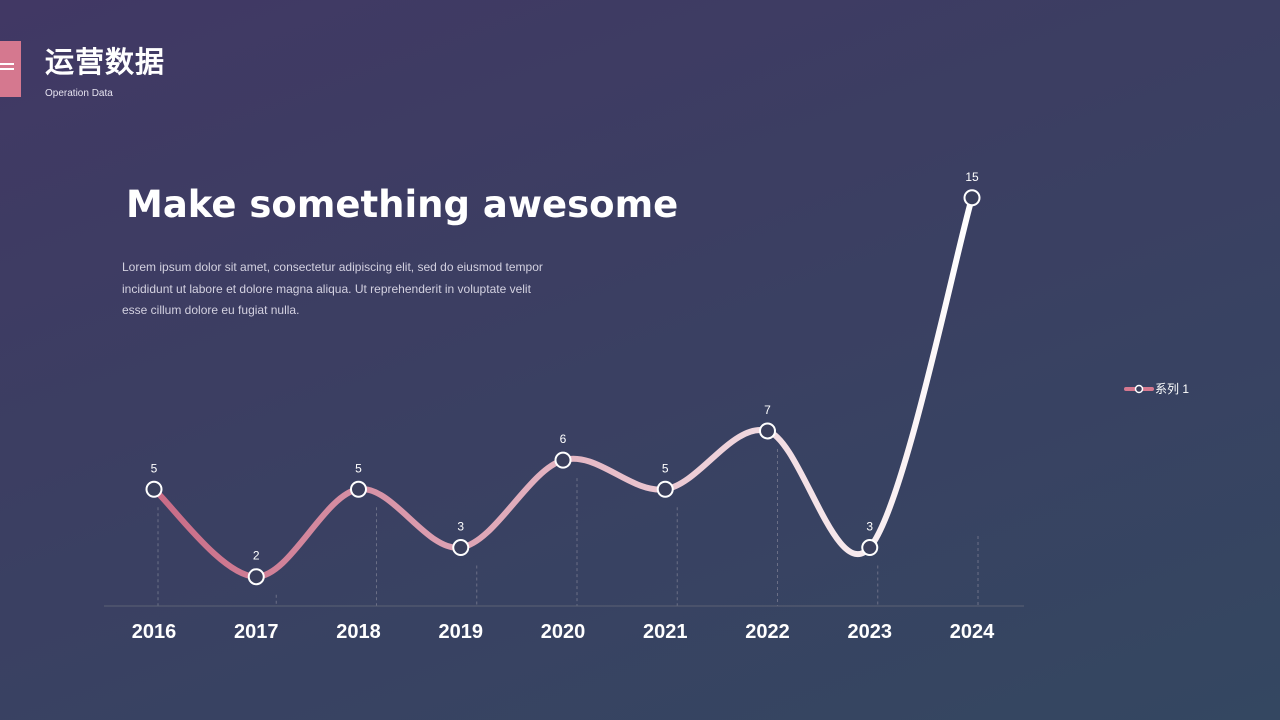 The image size is (1280, 720). What do you see at coordinates (358, 632) in the screenshot?
I see `x-tick-label: 2018` at bounding box center [358, 632].